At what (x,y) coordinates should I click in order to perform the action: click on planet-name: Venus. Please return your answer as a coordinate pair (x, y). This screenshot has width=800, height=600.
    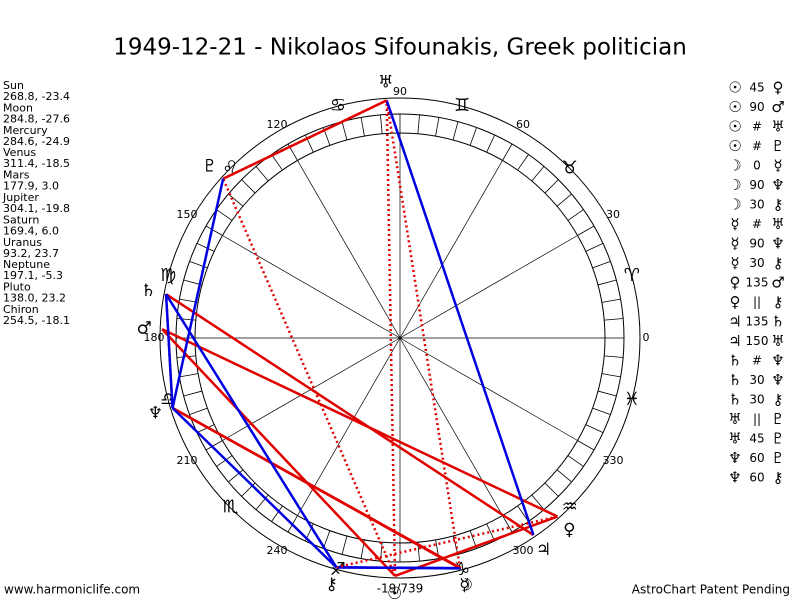
    Looking at the image, I should click on (19, 152).